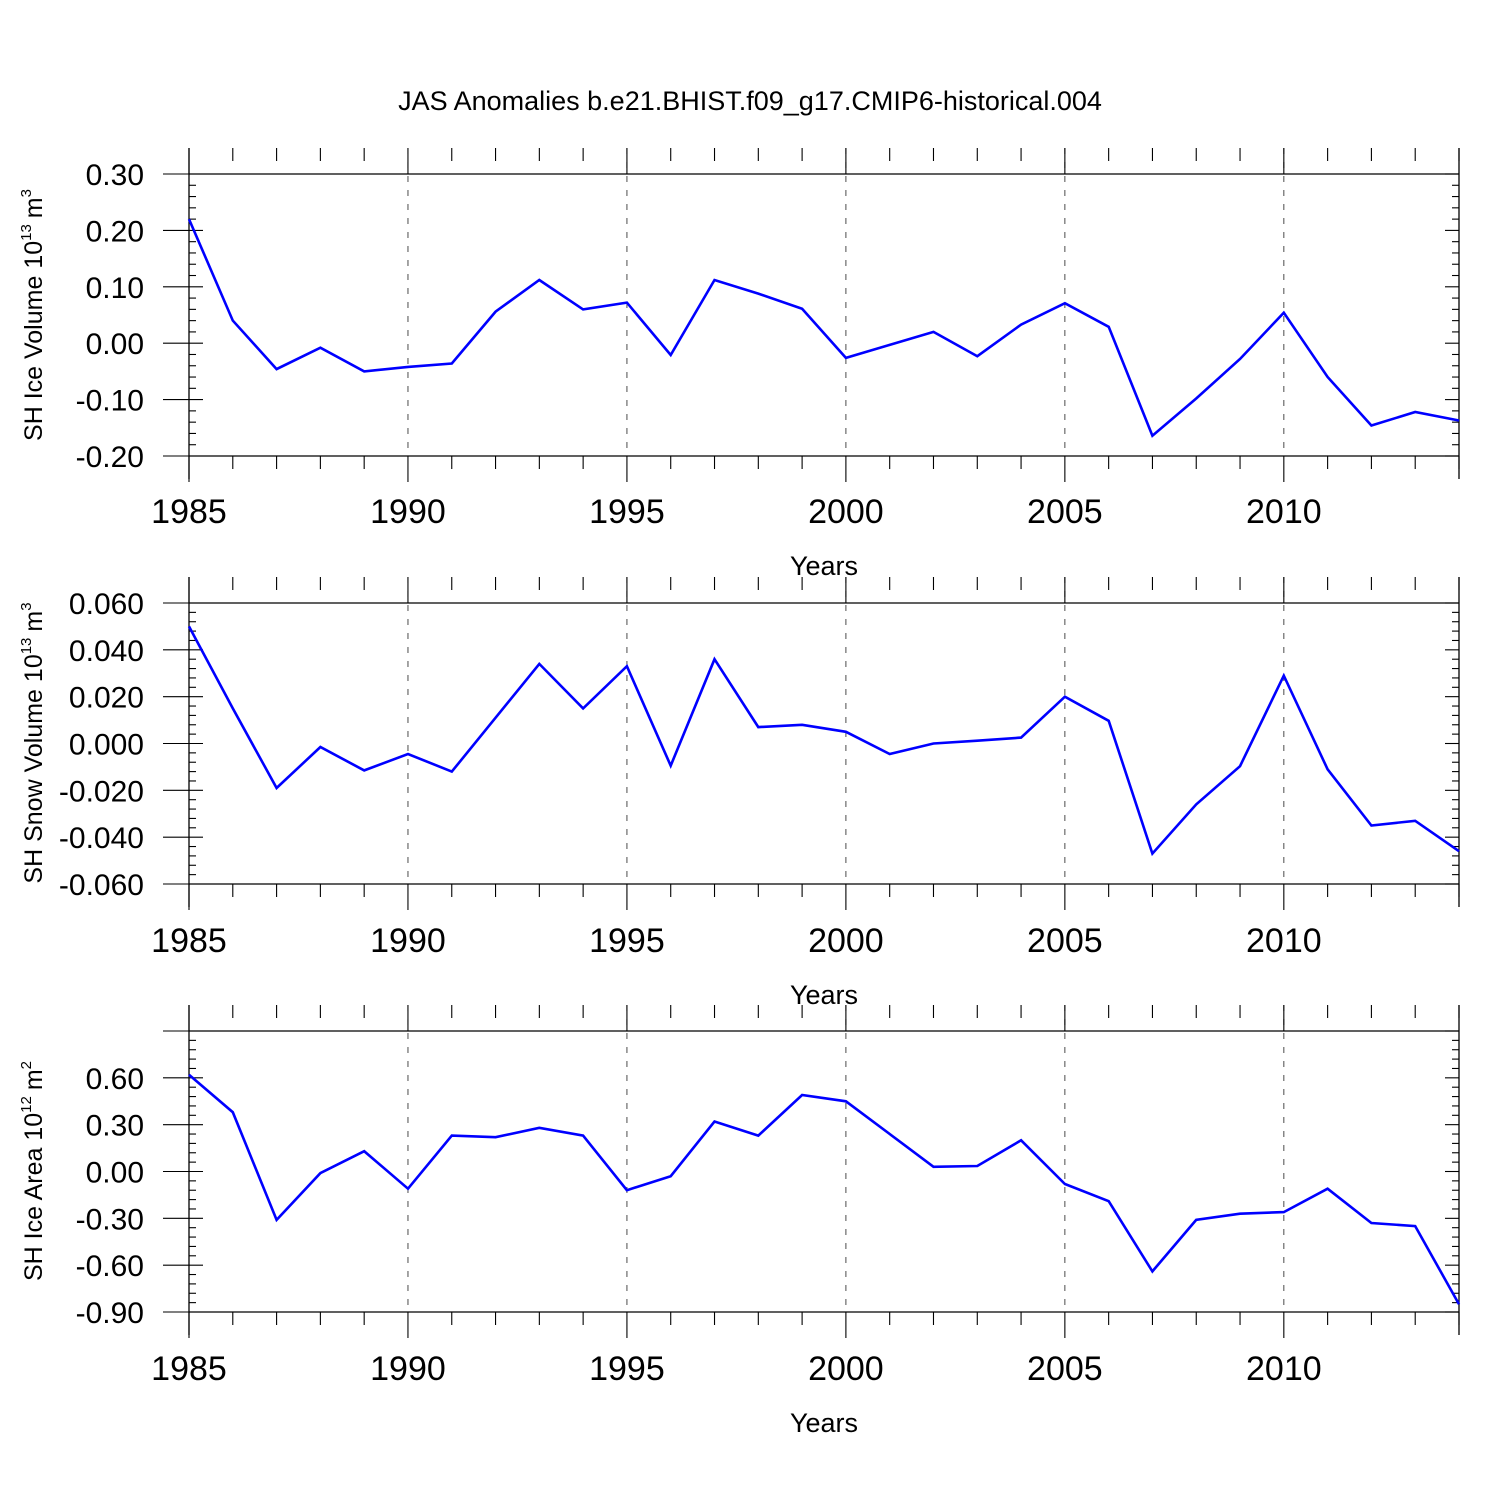 The width and height of the screenshot is (1500, 1500). Describe the element at coordinates (101, 838) in the screenshot. I see `y-tick-label: -0.040` at that location.